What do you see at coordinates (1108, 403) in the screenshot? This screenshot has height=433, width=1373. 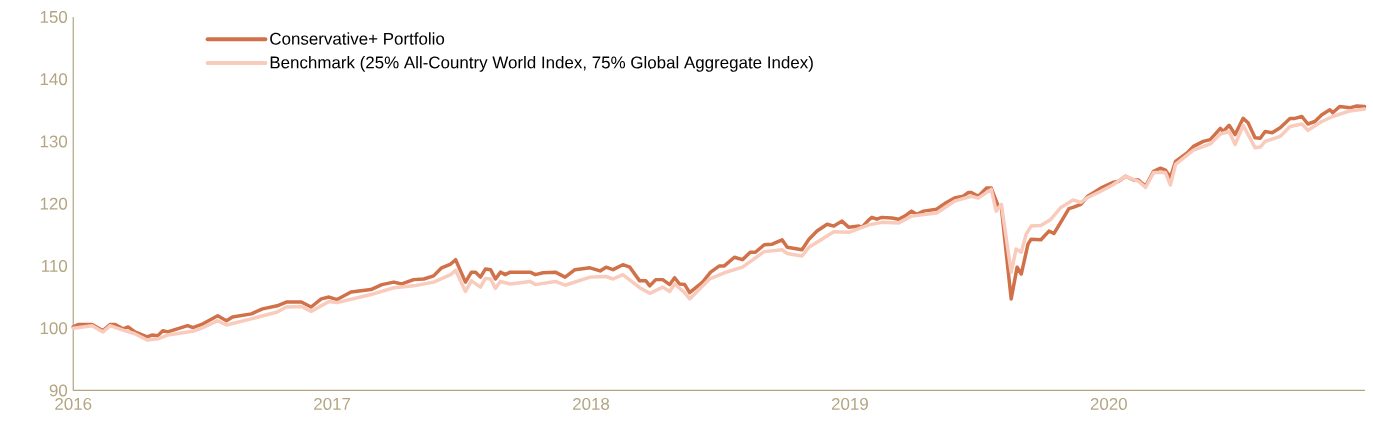 I see `x-tick-label: 2020` at bounding box center [1108, 403].